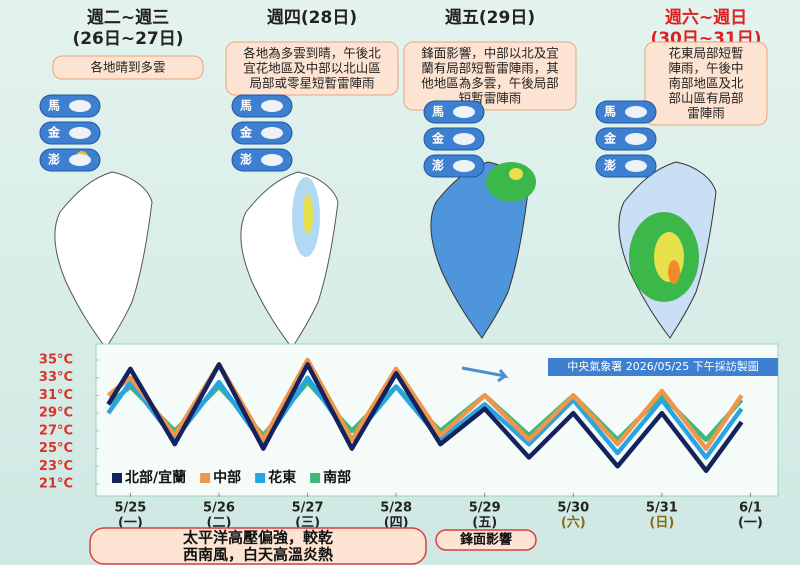  Describe the element at coordinates (706, 17) in the screenshot. I see `panel-heading: 週六~週日` at that location.